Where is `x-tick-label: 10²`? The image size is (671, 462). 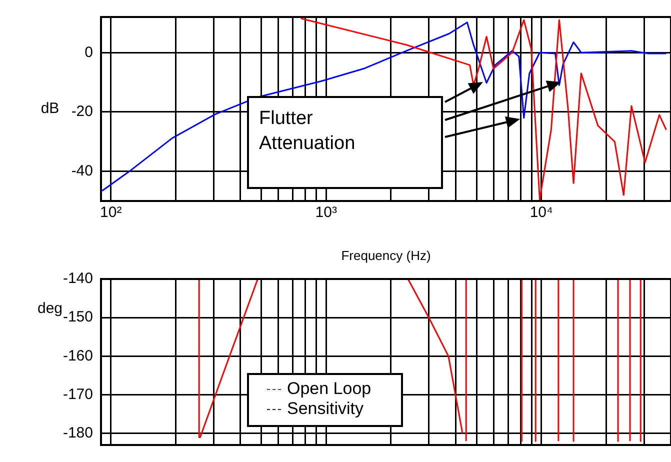 x-tick-label: 10² is located at coordinates (111, 213).